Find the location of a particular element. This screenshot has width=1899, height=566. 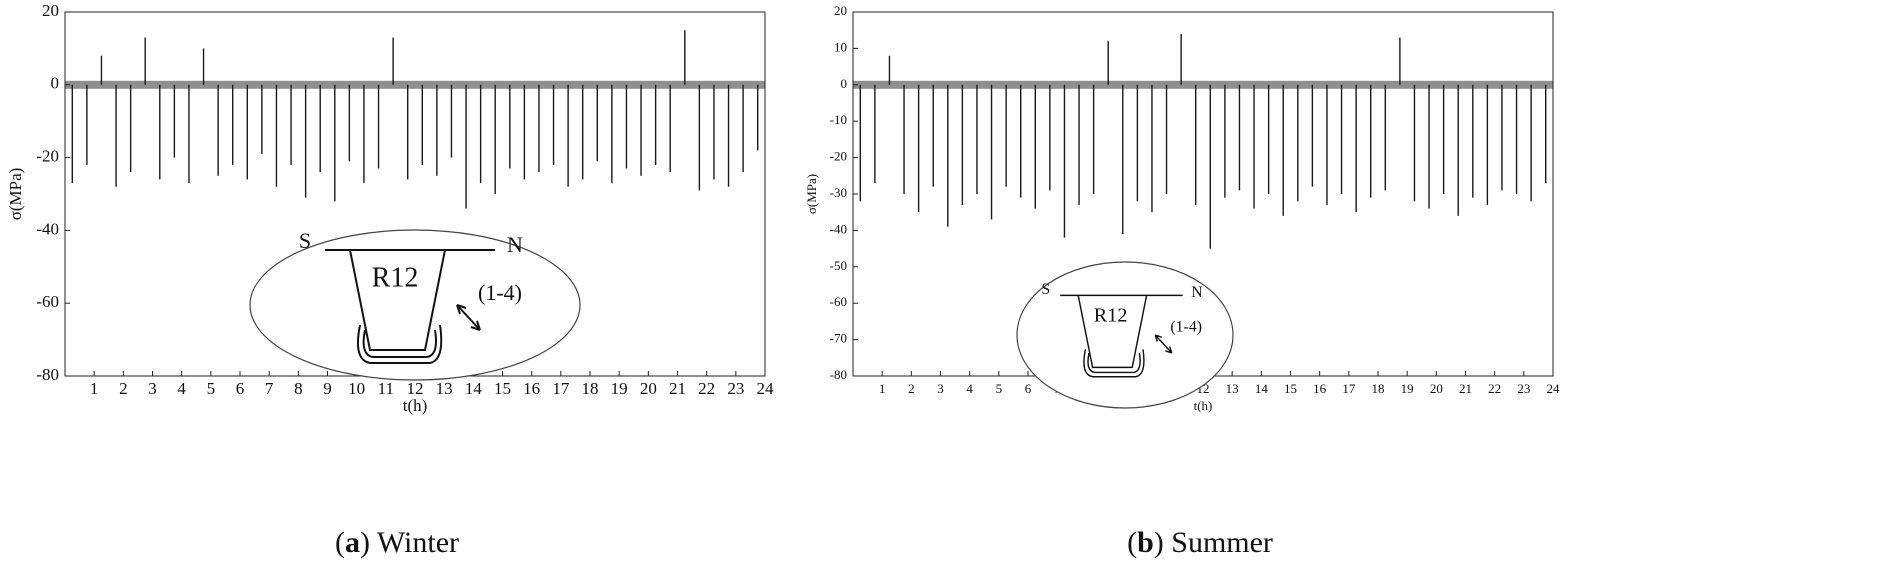

x-tick-label: 10 is located at coordinates (356, 388).